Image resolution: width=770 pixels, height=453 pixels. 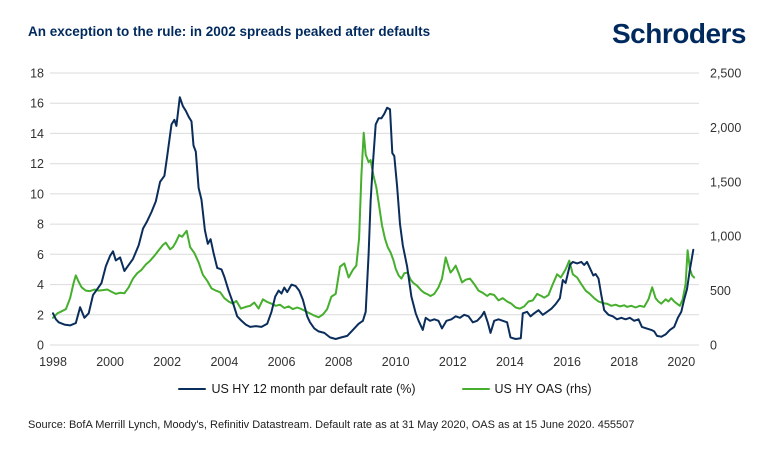 What do you see at coordinates (725, 74) in the screenshot?
I see `y-right-tick-label: 2,500` at bounding box center [725, 74].